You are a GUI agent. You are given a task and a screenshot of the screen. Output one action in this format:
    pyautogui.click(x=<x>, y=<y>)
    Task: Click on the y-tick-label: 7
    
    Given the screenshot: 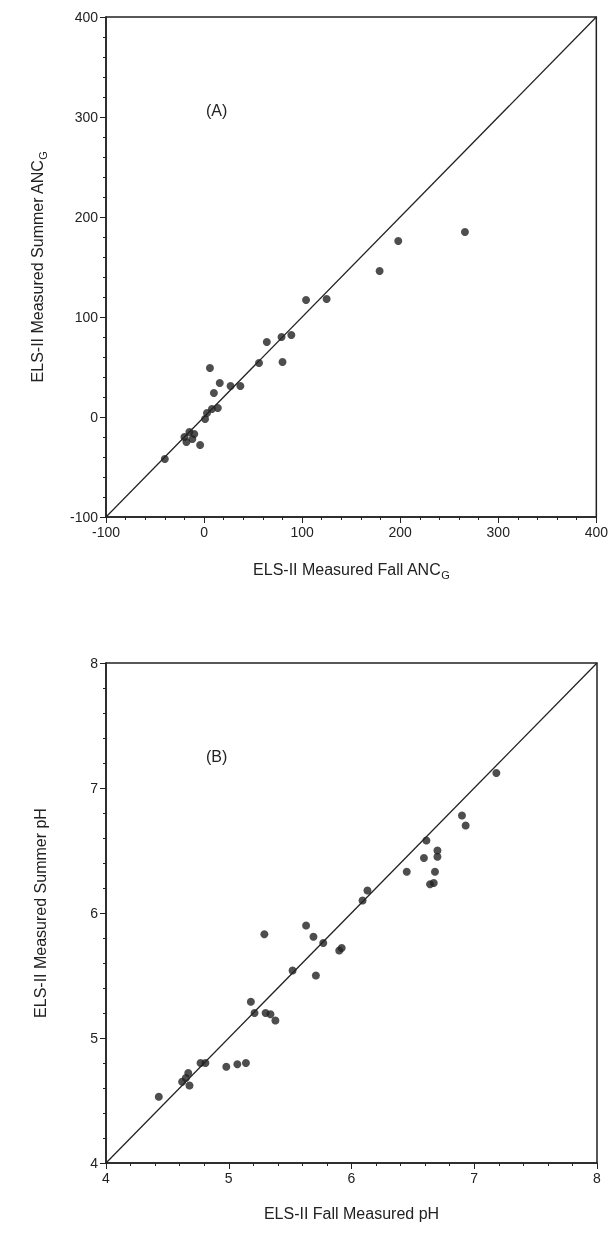 What is the action you would take?
    pyautogui.click(x=94, y=788)
    